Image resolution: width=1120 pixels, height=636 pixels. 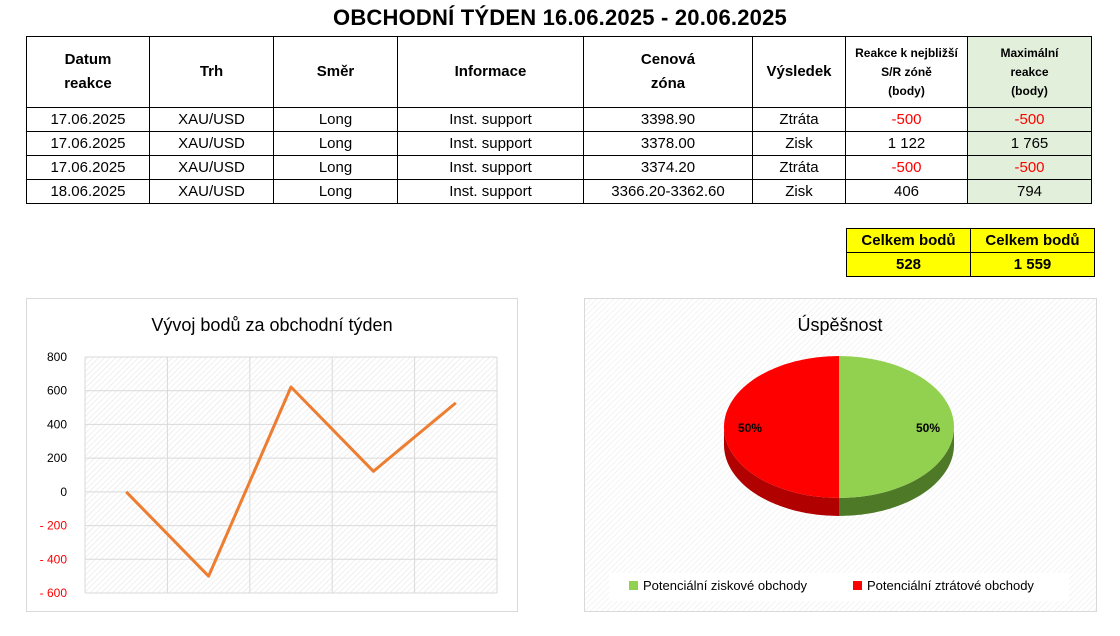 I want to click on totals-label-row: Celkem bodů Celkem bodů, so click(x=970, y=240).